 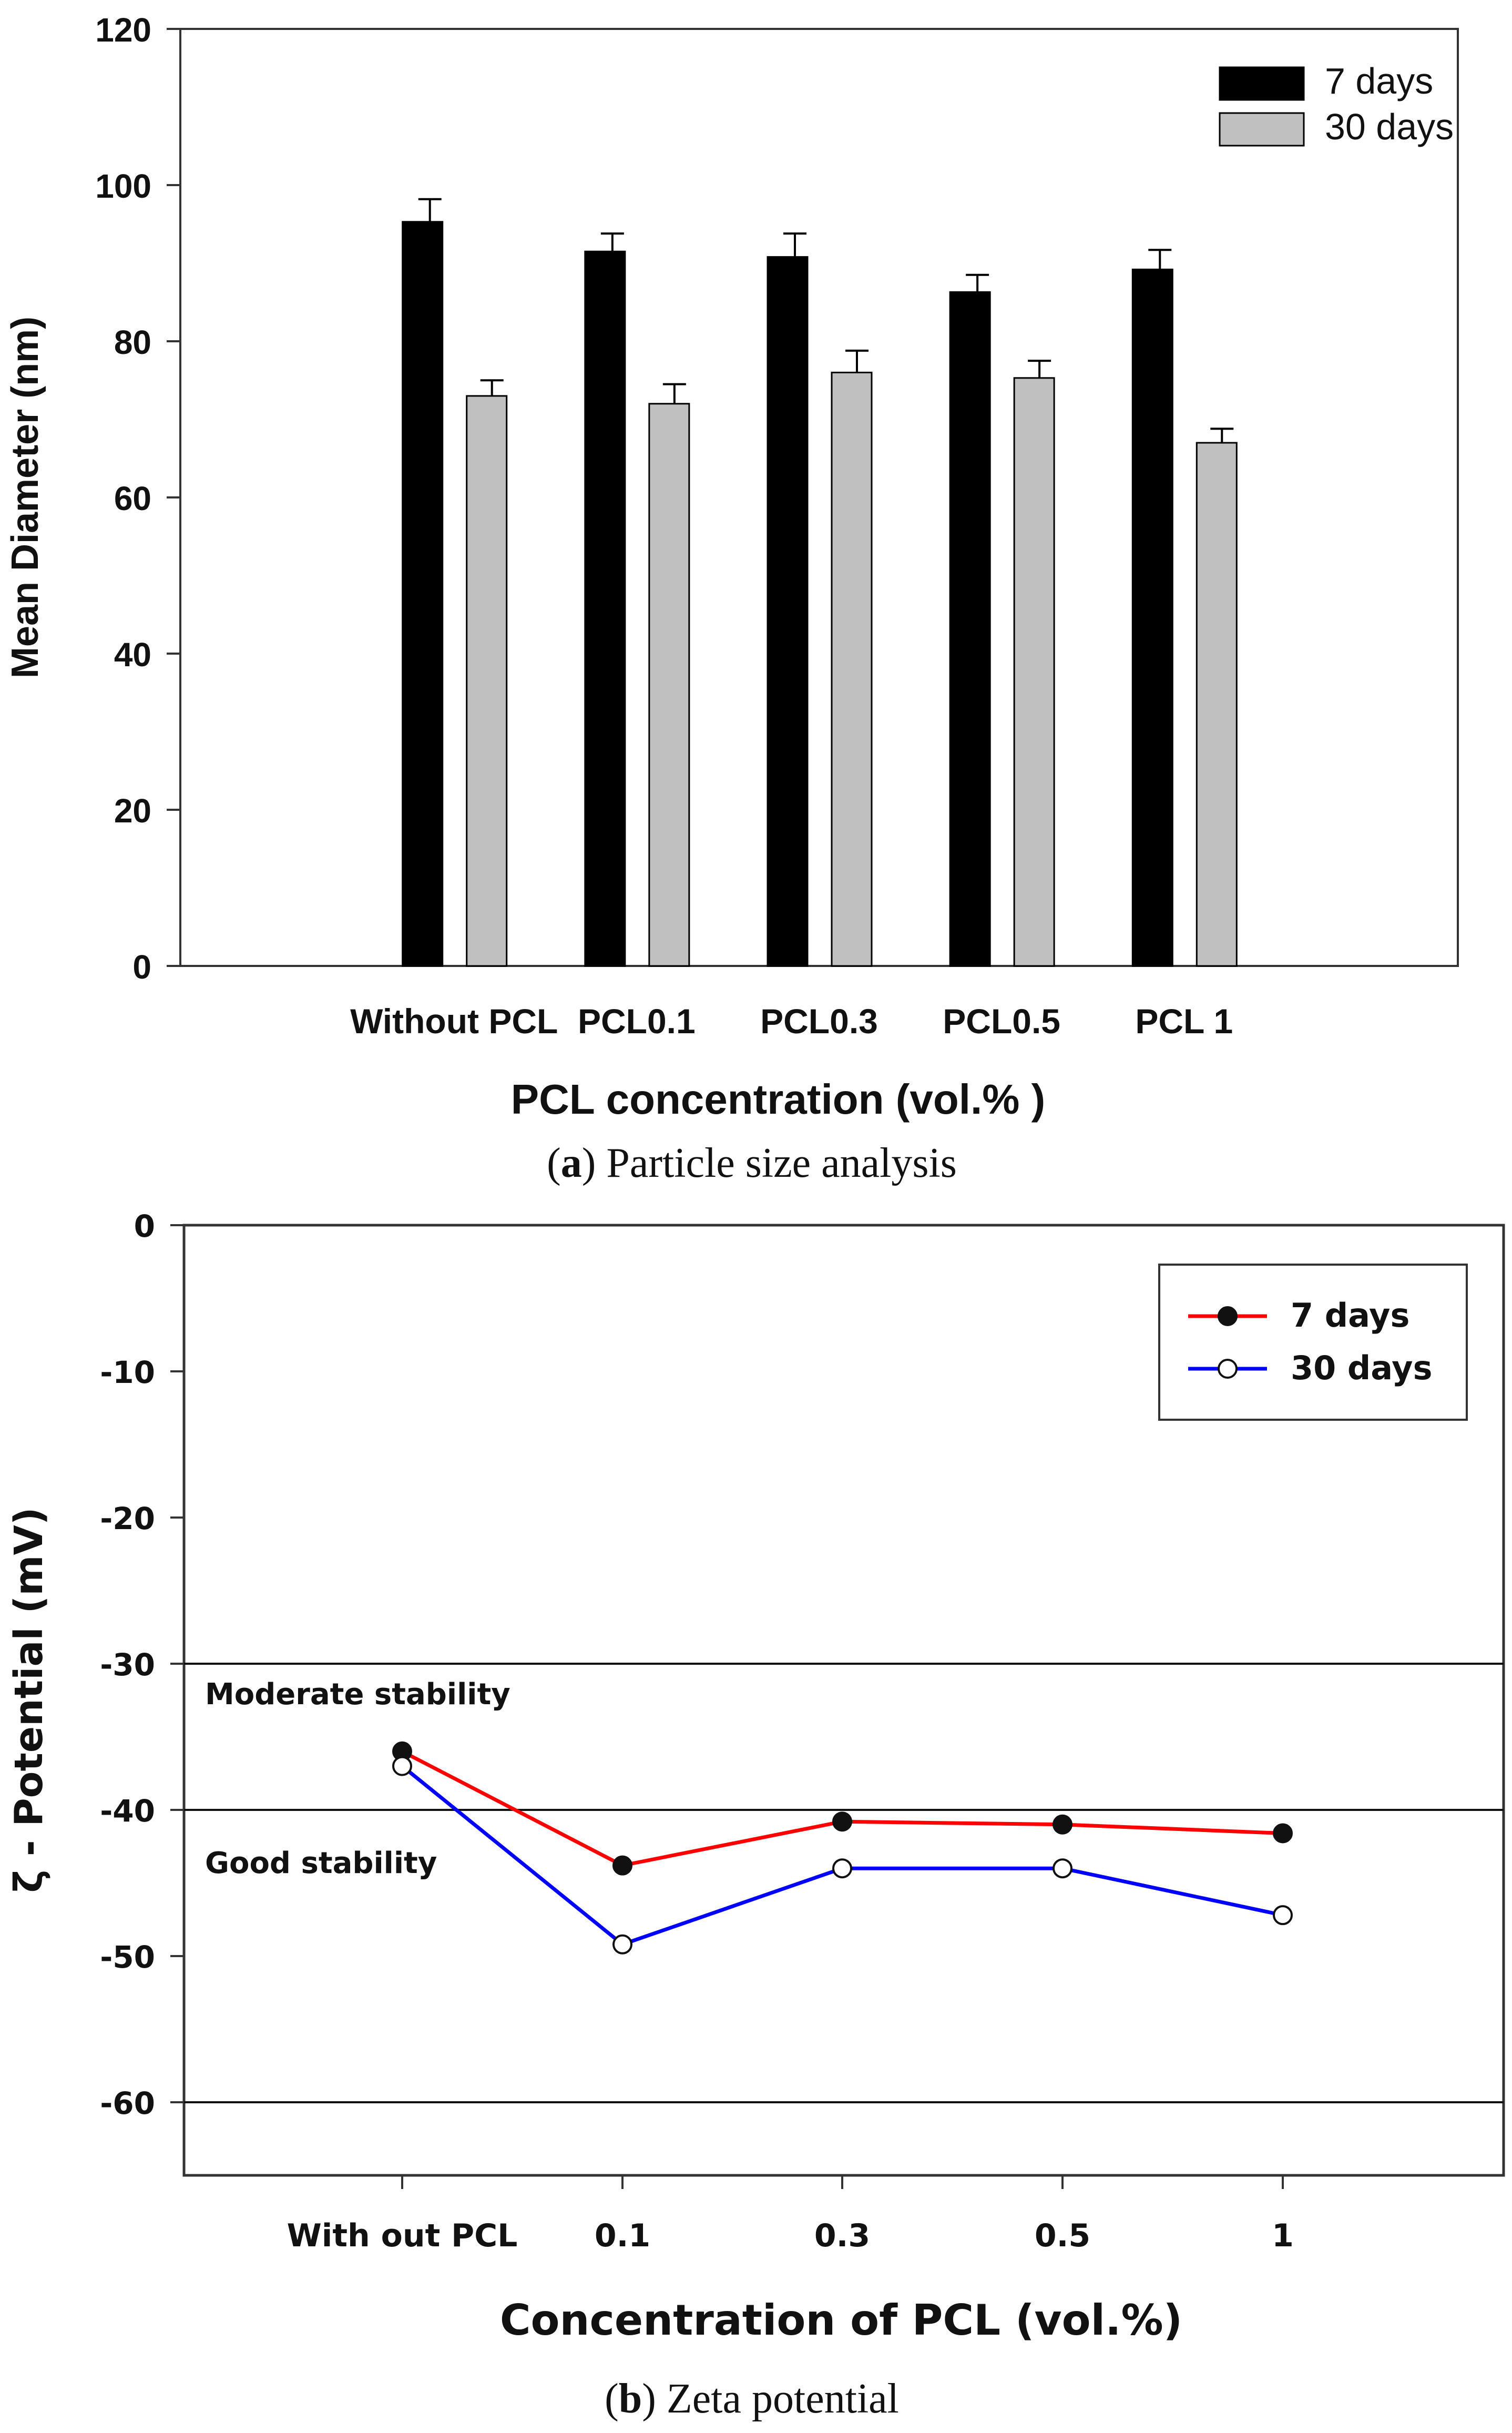 What do you see at coordinates (141, 967) in the screenshot?
I see `bar-y-tick-label-0: 0` at bounding box center [141, 967].